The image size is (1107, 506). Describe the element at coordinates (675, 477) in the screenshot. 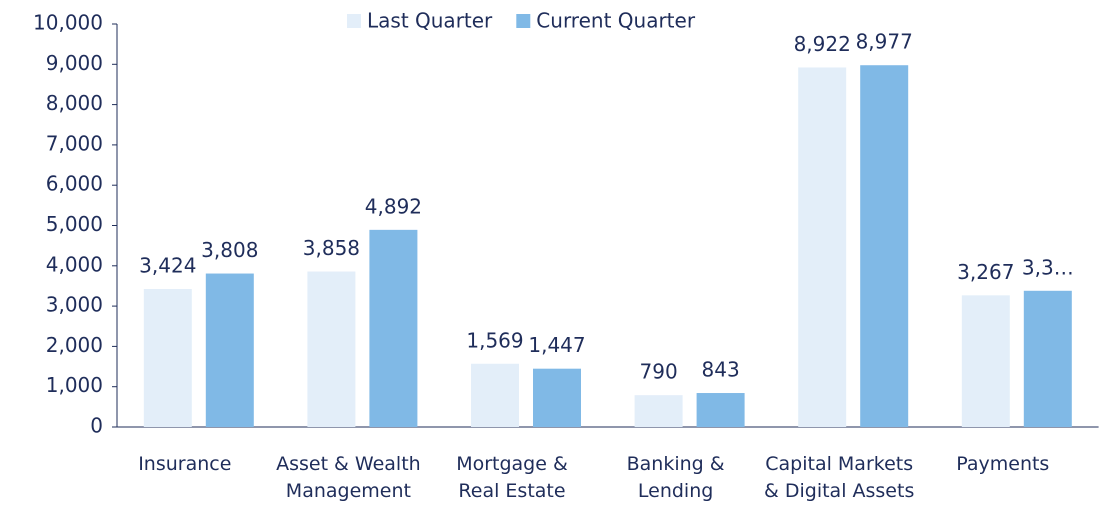

I see `x-tick-label: Banking & Lending` at that location.